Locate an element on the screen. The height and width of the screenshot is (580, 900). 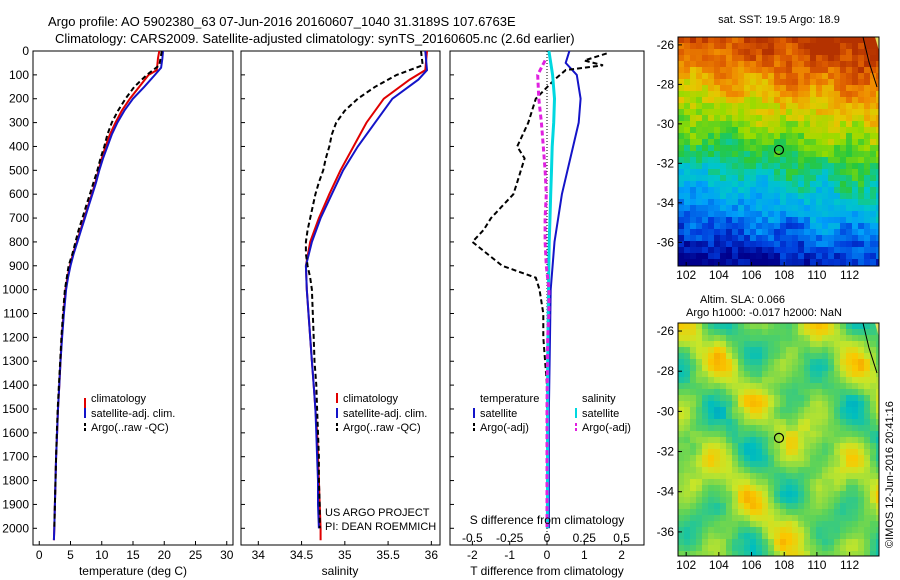
xtick-label: 34 is located at coordinates (259, 555).